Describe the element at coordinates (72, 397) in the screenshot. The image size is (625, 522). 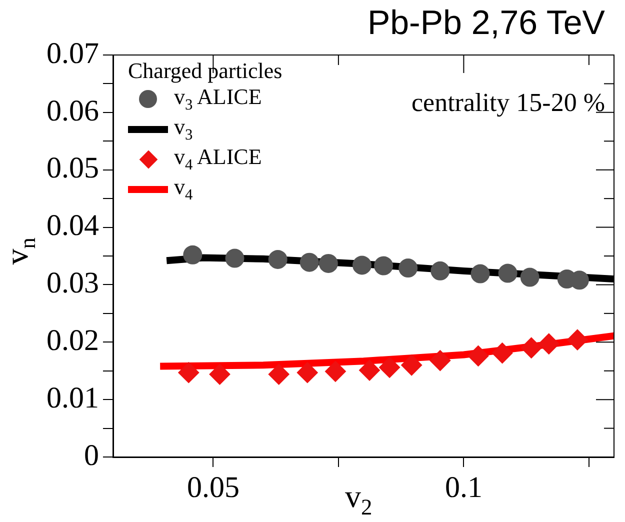
I see `y-tick-label: 0.01` at that location.